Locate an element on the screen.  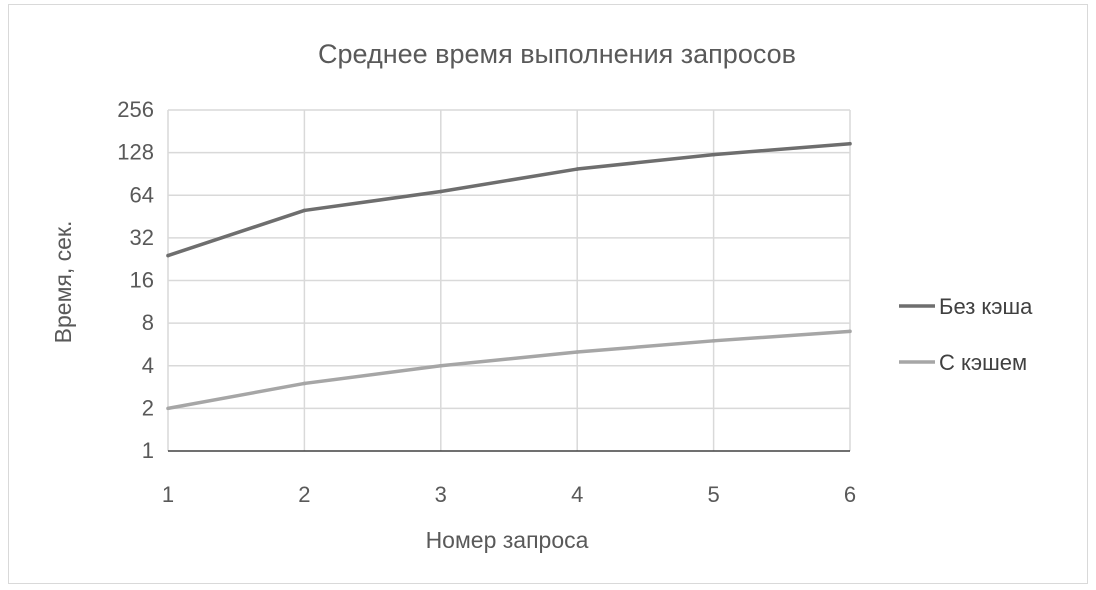
y-tick-label: 64 is located at coordinates (142, 194).